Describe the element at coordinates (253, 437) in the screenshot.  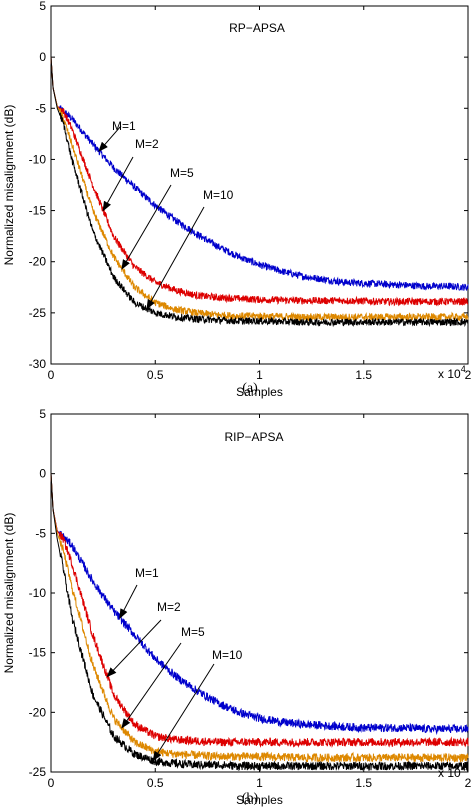
I see `chart-title: RIP−APSA` at that location.